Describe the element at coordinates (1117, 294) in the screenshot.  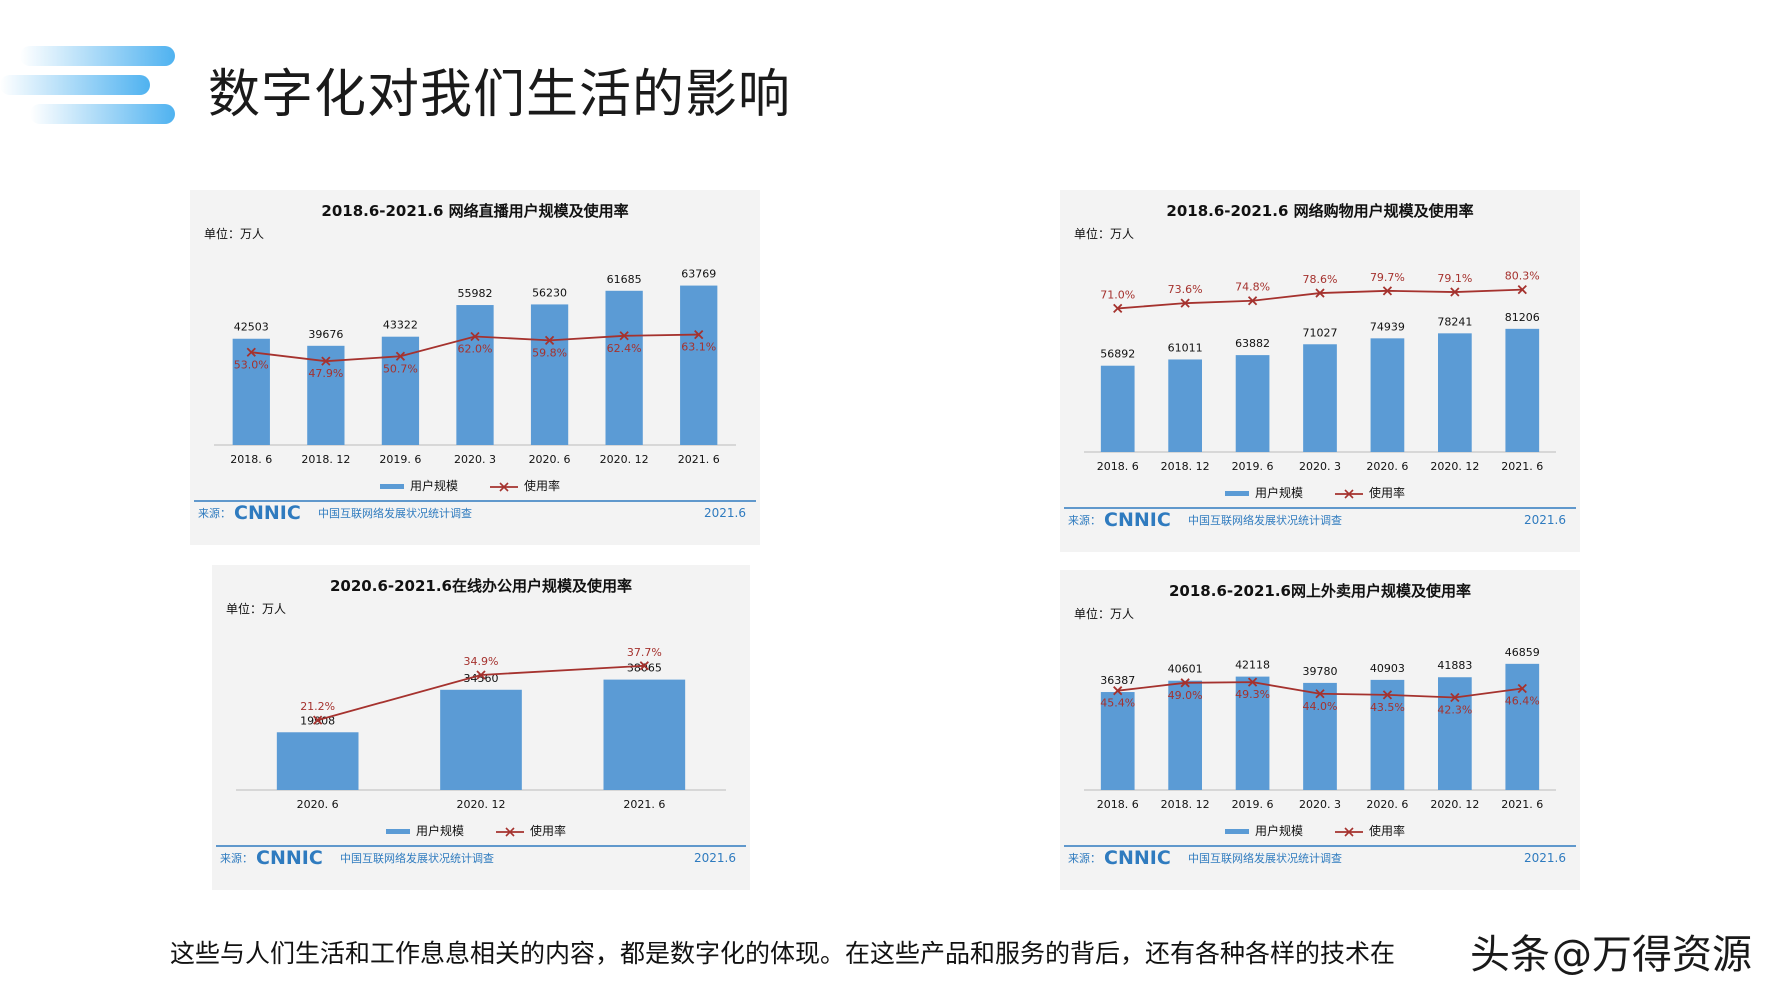
I see `rate-value-label-0: 71.0%` at that location.